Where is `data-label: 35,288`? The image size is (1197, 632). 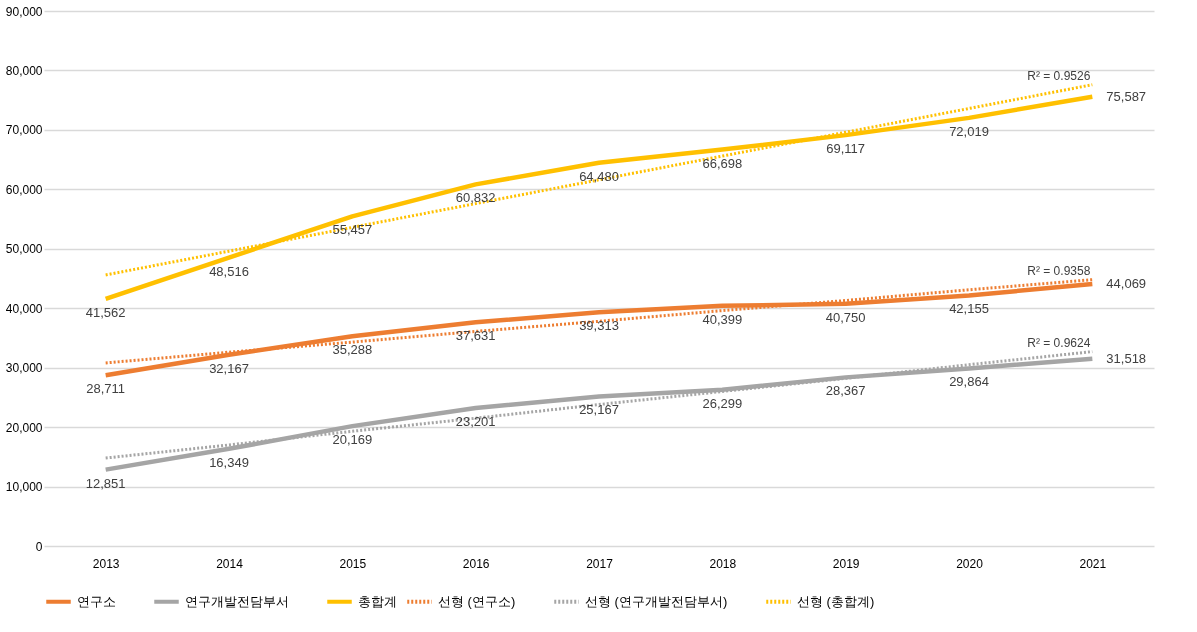 data-label: 35,288 is located at coordinates (352, 350).